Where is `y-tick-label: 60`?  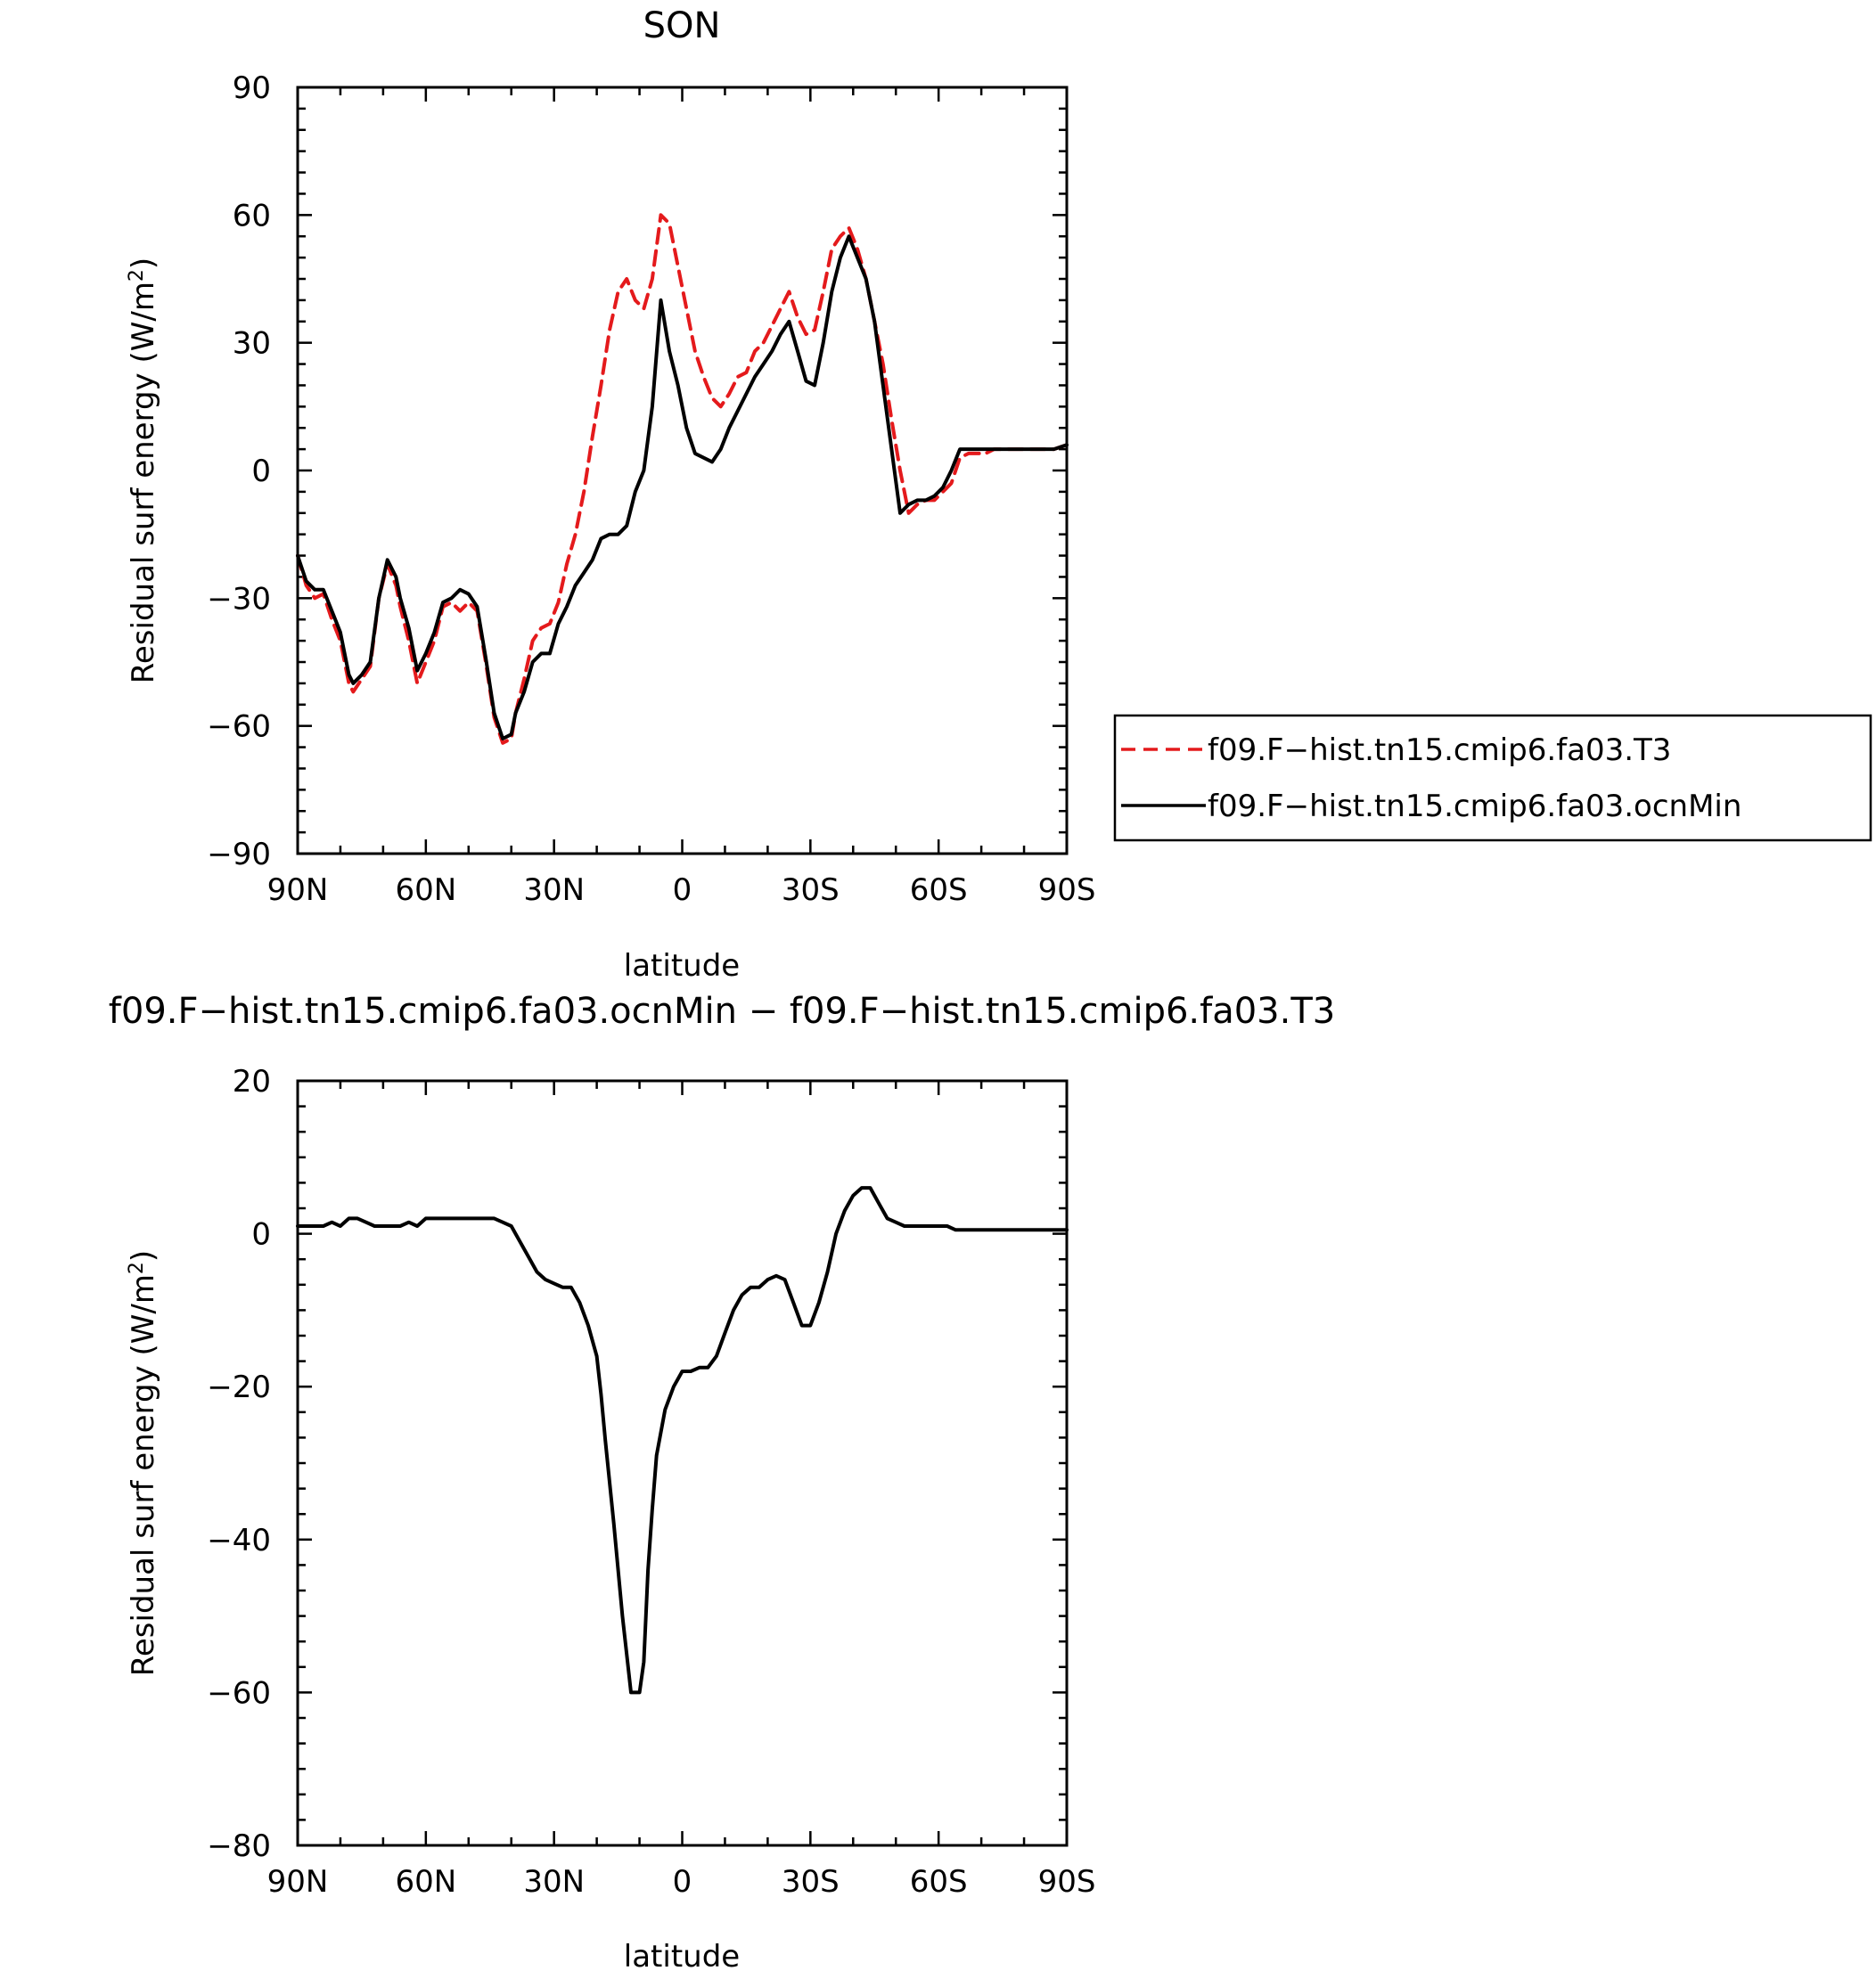
y-tick-label: 60 is located at coordinates (252, 215).